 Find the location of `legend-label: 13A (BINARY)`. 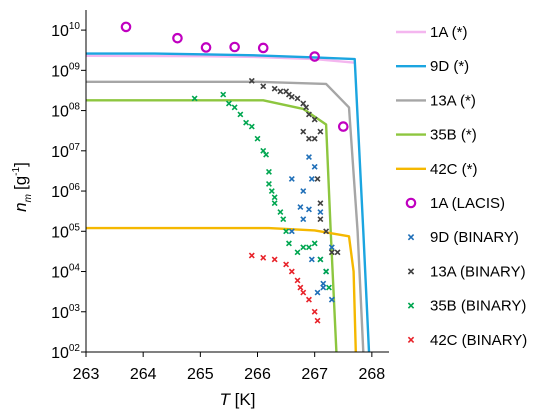

legend-label: 13A (BINARY) is located at coordinates (478, 271).